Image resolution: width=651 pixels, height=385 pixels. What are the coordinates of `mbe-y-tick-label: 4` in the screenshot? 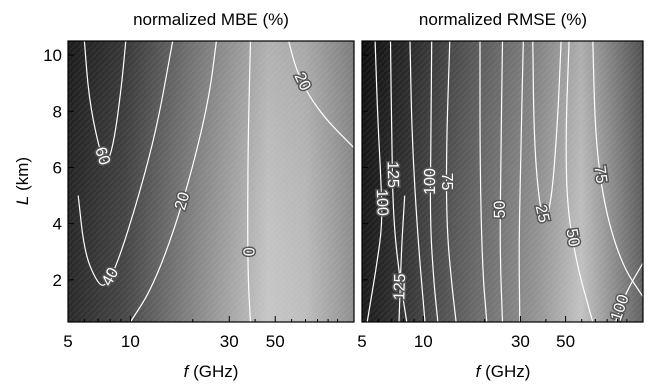 It's located at (57, 224).